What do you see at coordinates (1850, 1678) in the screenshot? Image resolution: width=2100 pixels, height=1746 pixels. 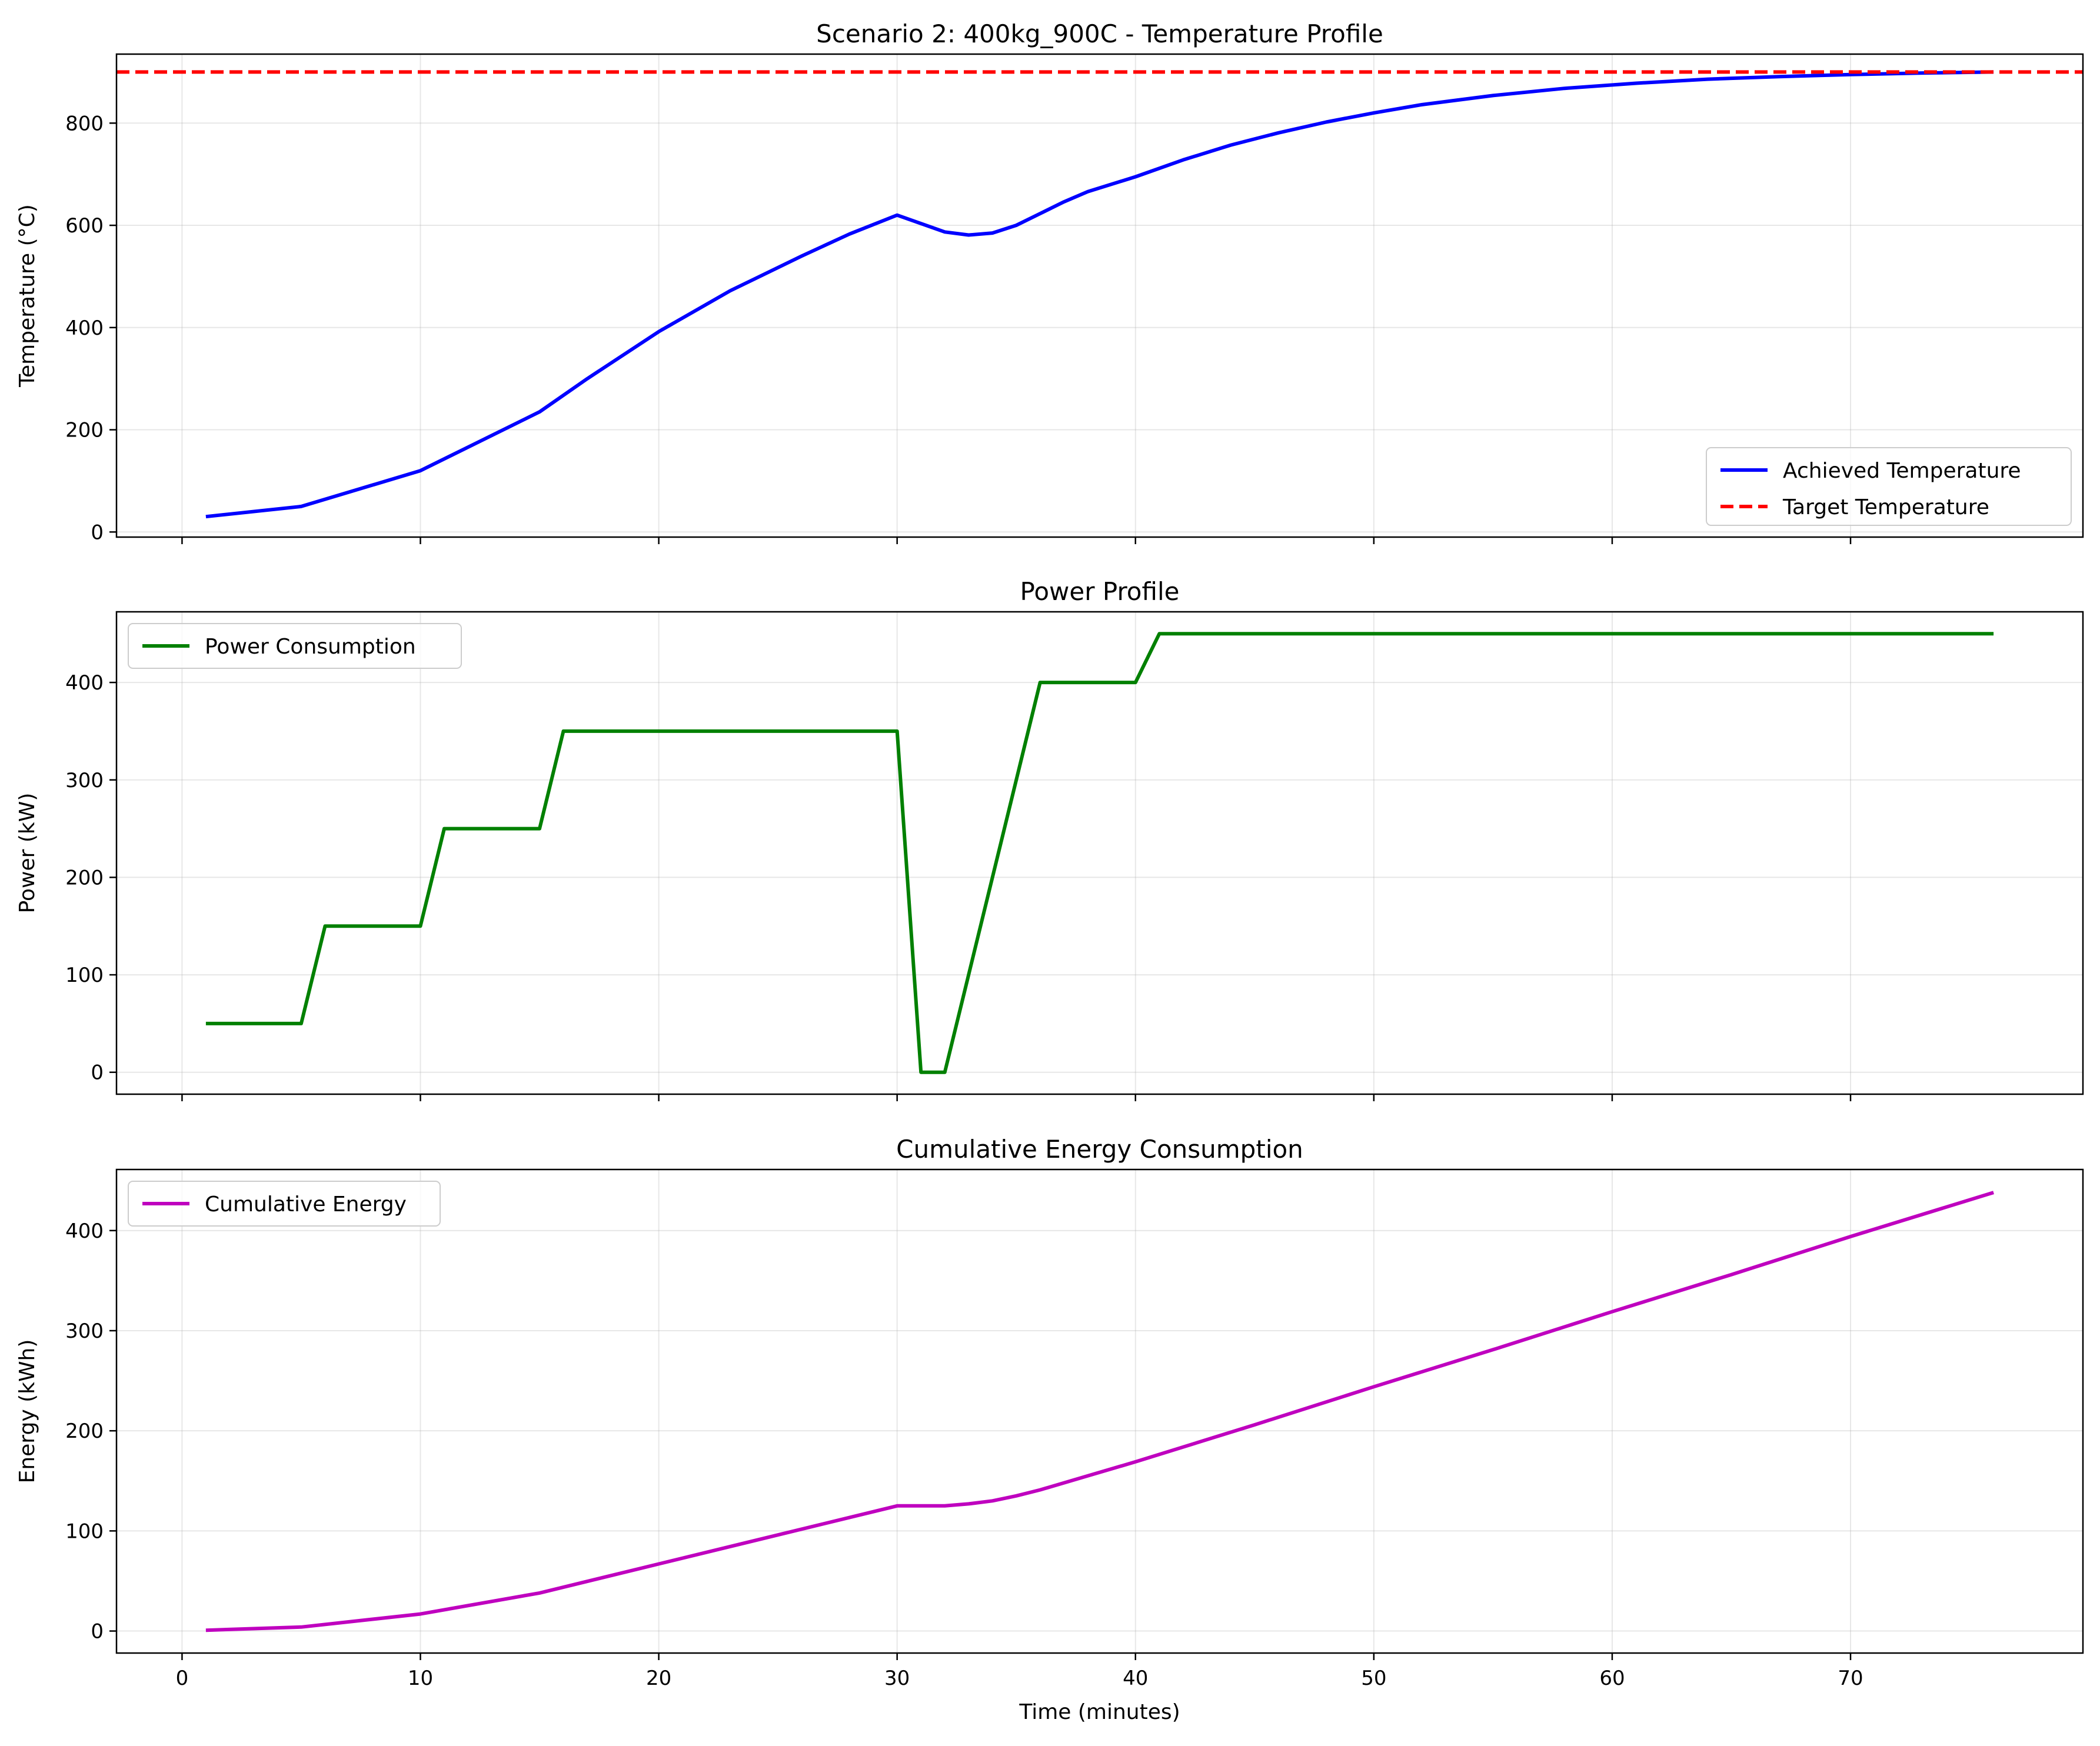 I see `energy-x-tick-label: 70` at bounding box center [1850, 1678].